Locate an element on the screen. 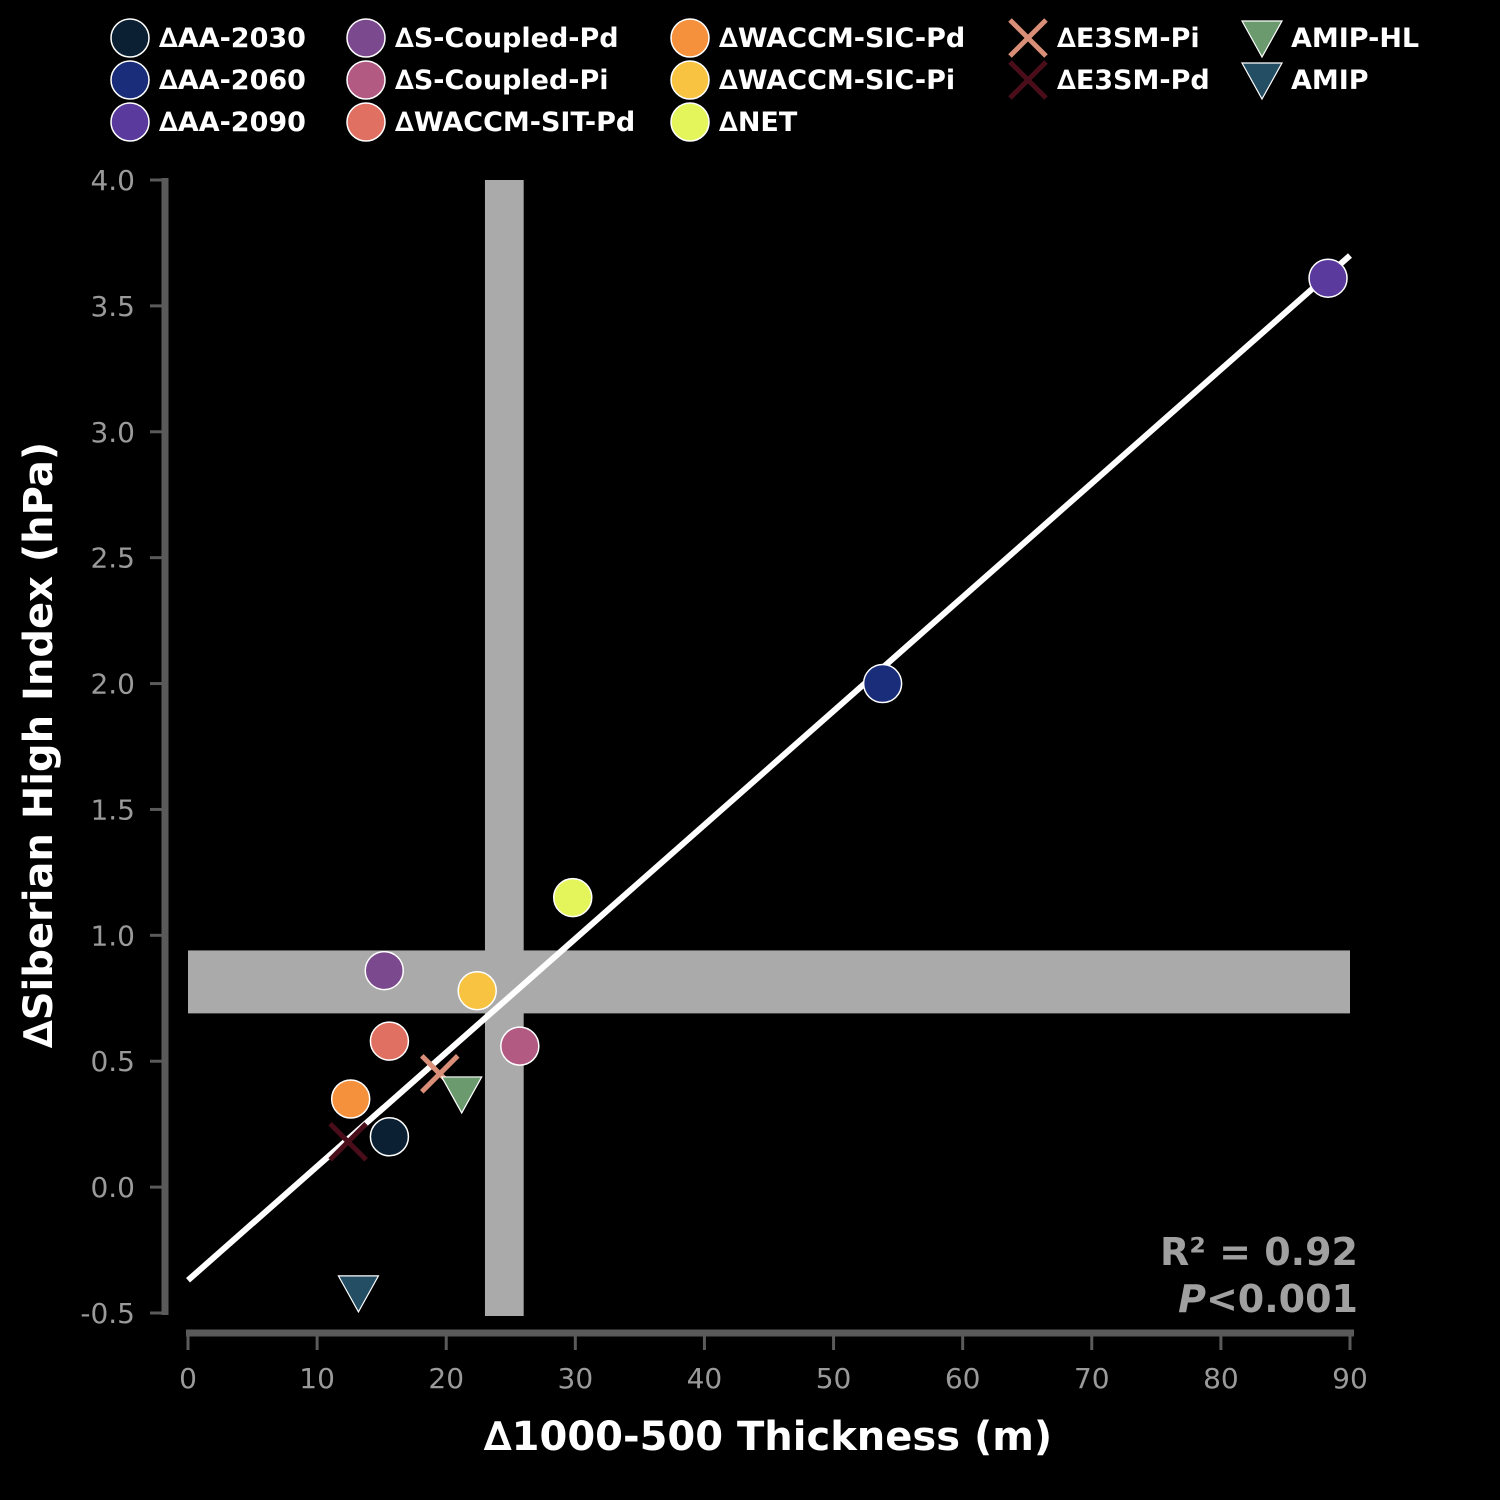 The width and height of the screenshot is (1500, 1500). legend-item: ∆WACCM-SIC-Pi is located at coordinates (812, 80).